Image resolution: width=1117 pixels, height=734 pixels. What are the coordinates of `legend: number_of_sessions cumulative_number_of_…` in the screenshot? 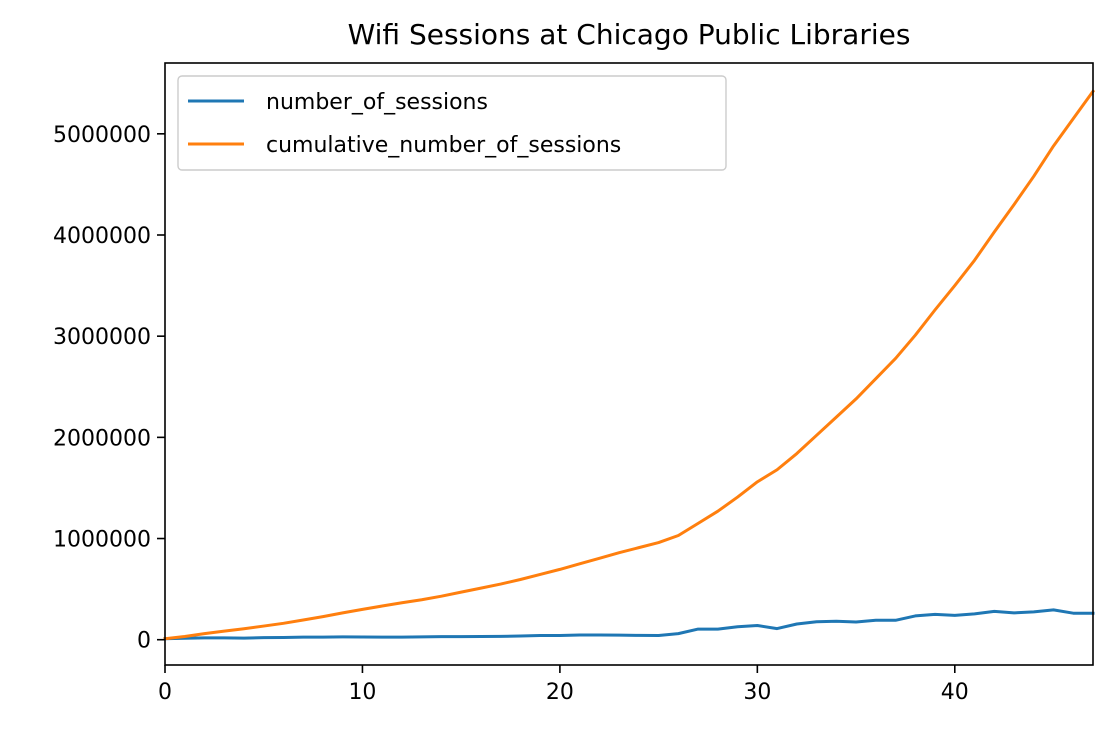 It's located at (452, 123).